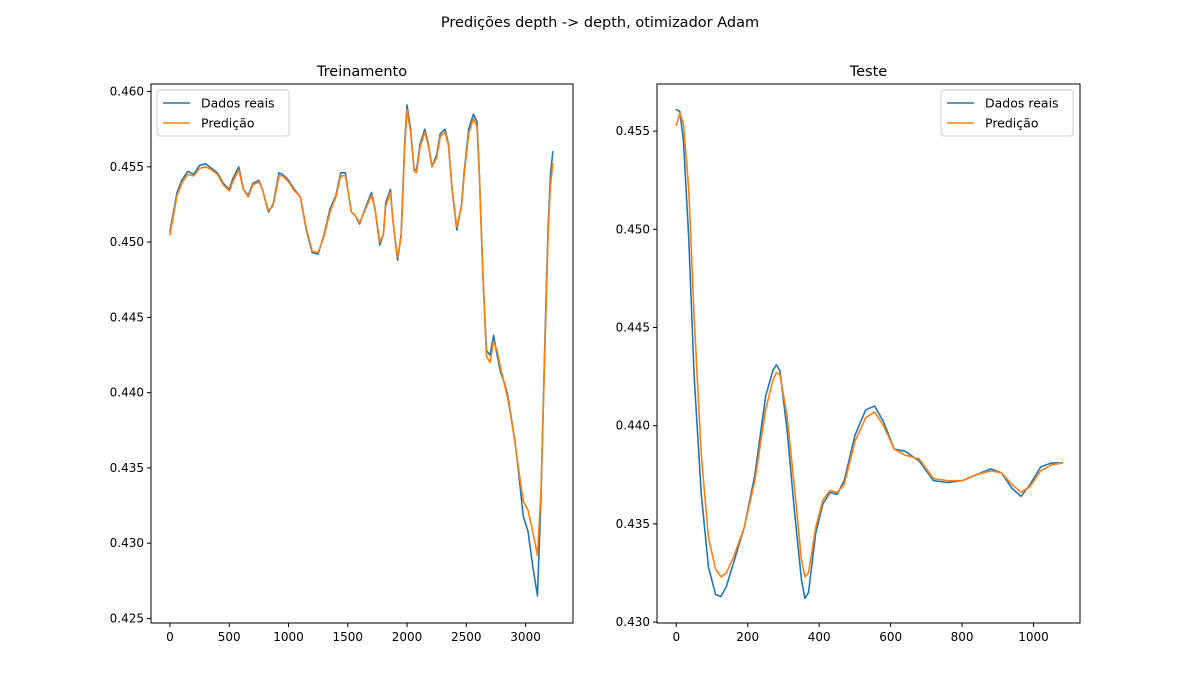  What do you see at coordinates (229, 637) in the screenshot?
I see `x-tick-label: 500` at bounding box center [229, 637].